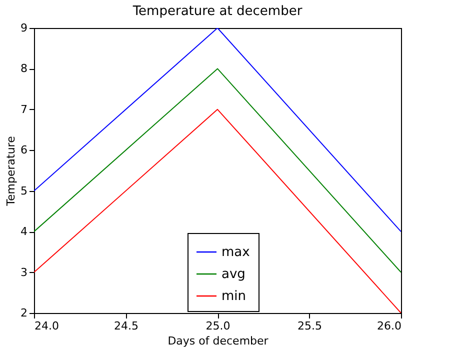  What do you see at coordinates (389, 326) in the screenshot?
I see `x-tick-label: 26.0` at bounding box center [389, 326].